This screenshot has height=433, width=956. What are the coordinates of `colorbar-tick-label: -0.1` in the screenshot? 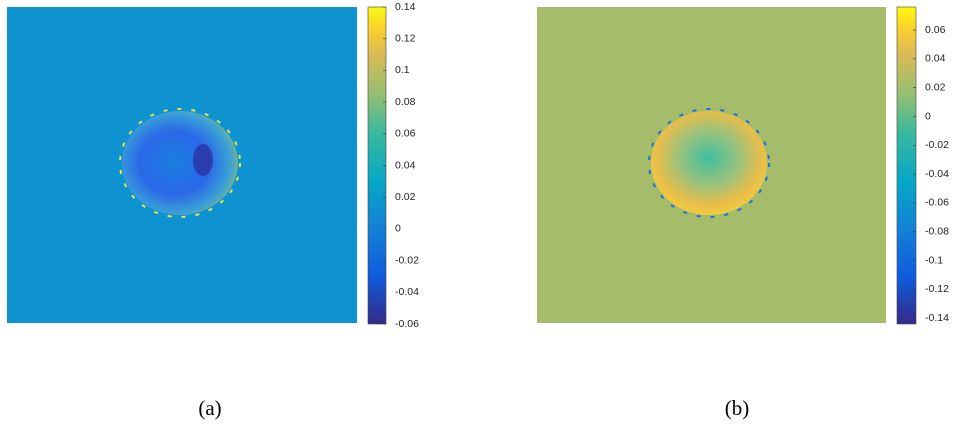 It's located at (934, 260).